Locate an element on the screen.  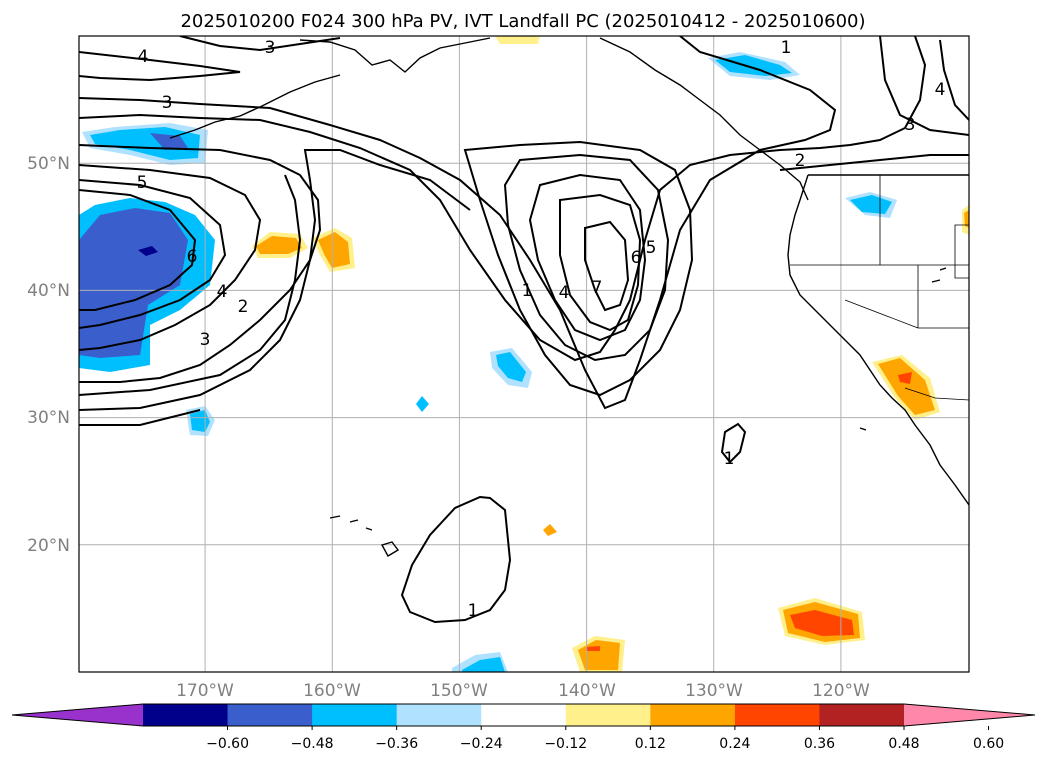
hawaii-islands is located at coordinates (364, 536).